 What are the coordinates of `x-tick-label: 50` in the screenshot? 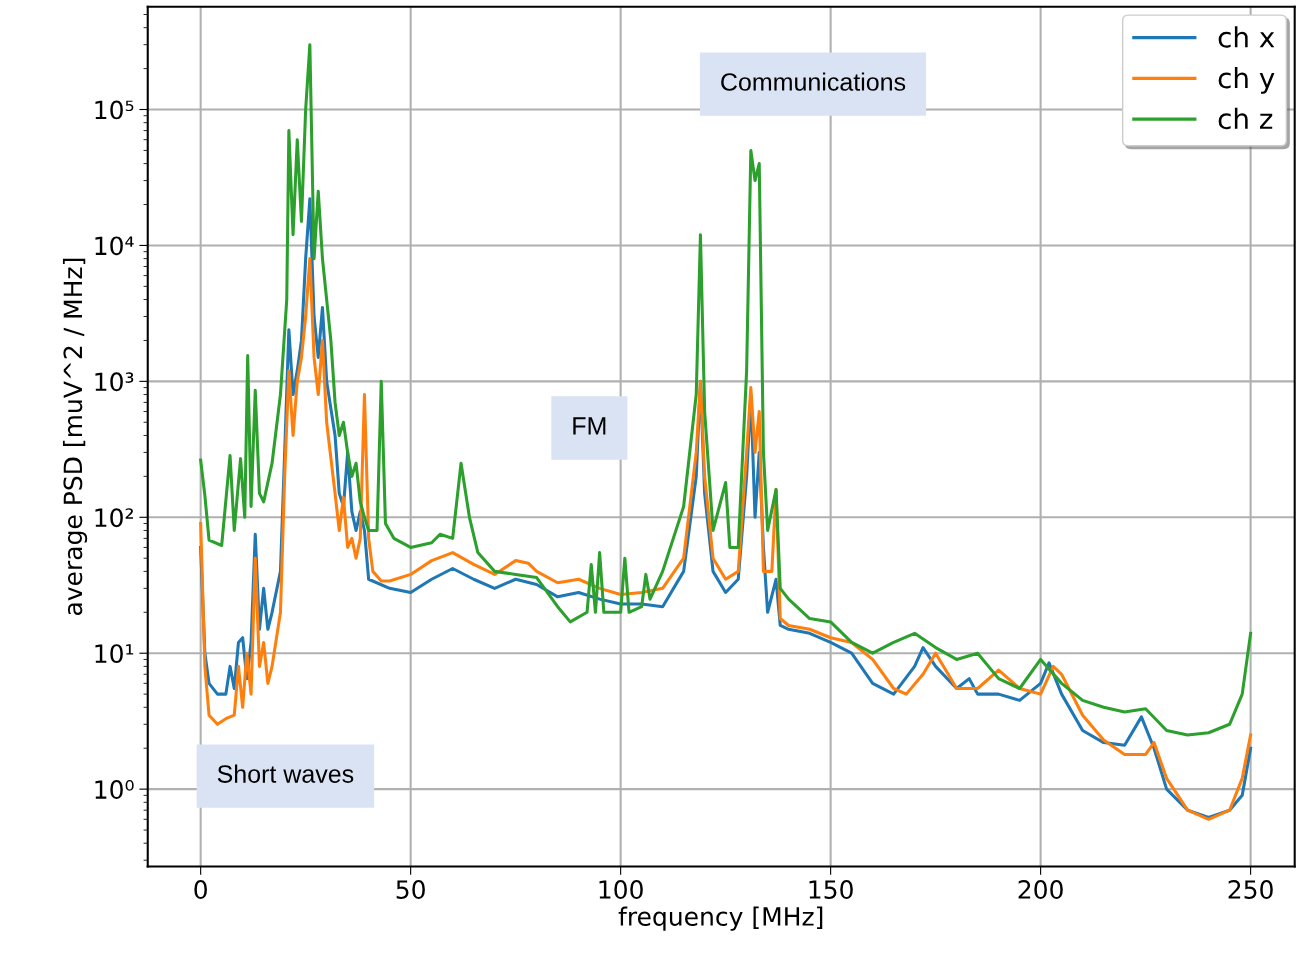 It's located at (410, 889).